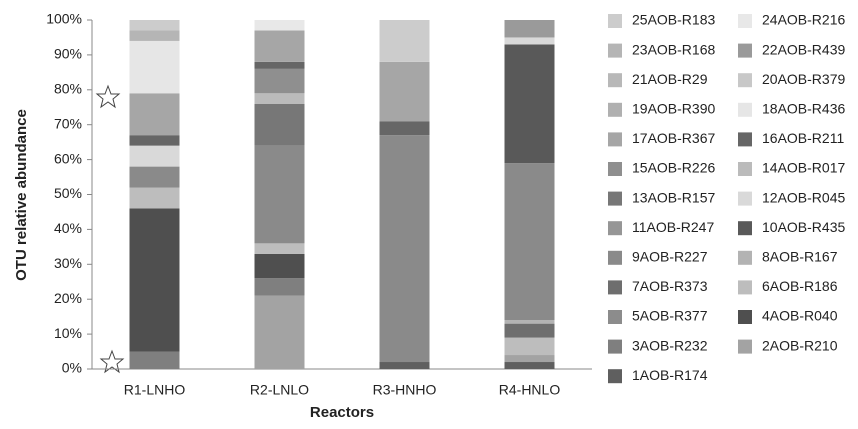 This screenshot has width=858, height=429. What do you see at coordinates (670, 316) in the screenshot?
I see `legend-label: 5AOB-R377` at bounding box center [670, 316].